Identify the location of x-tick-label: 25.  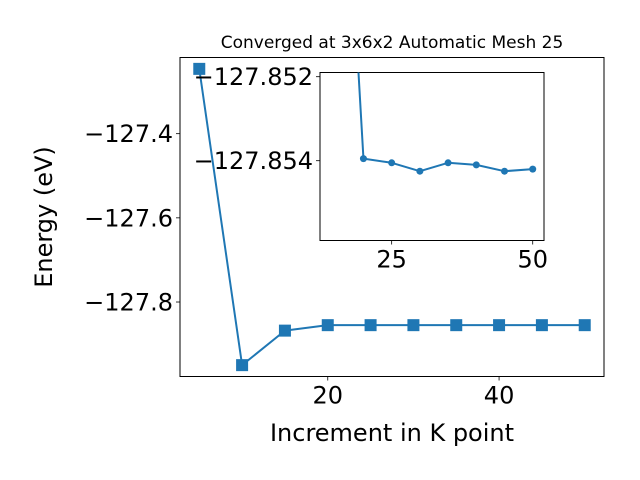
(391, 260).